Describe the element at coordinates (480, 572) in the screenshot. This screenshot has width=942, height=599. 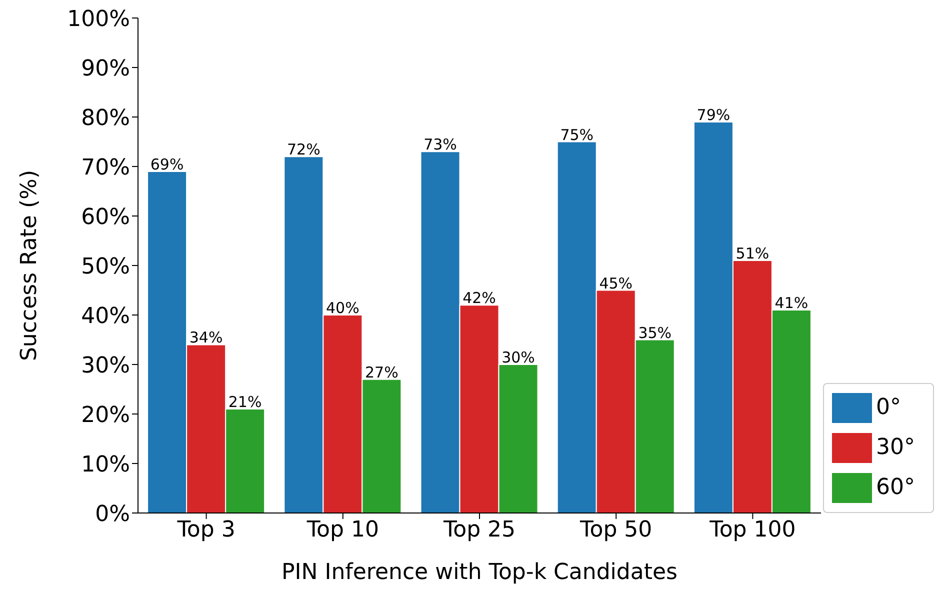
I see `x-axis-title: PIN Inference with Top-k Candidates` at that location.